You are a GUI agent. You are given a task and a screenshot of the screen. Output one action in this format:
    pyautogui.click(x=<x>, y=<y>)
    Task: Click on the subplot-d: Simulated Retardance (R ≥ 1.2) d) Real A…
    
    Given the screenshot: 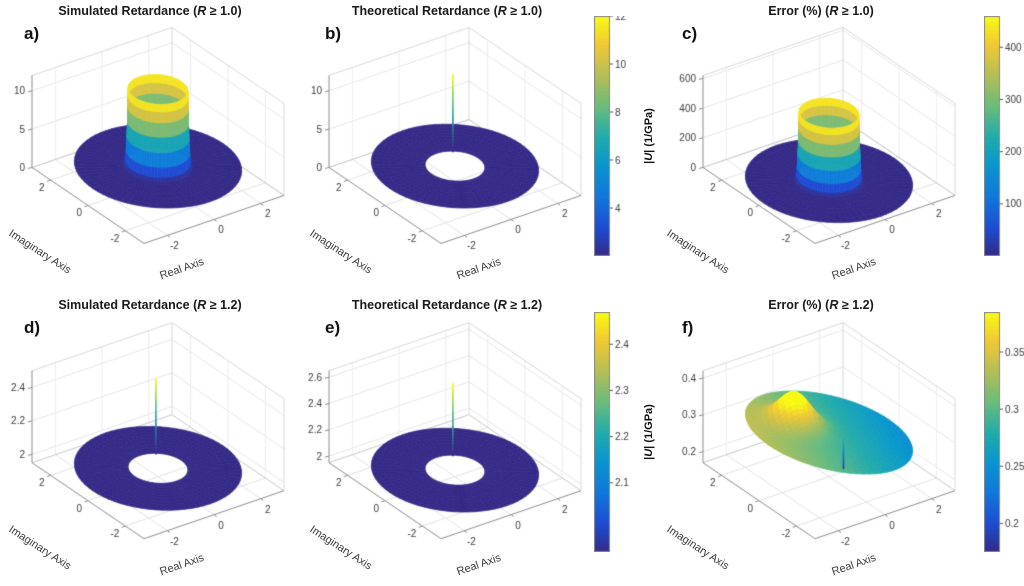 What is the action you would take?
    pyautogui.click(x=150, y=439)
    